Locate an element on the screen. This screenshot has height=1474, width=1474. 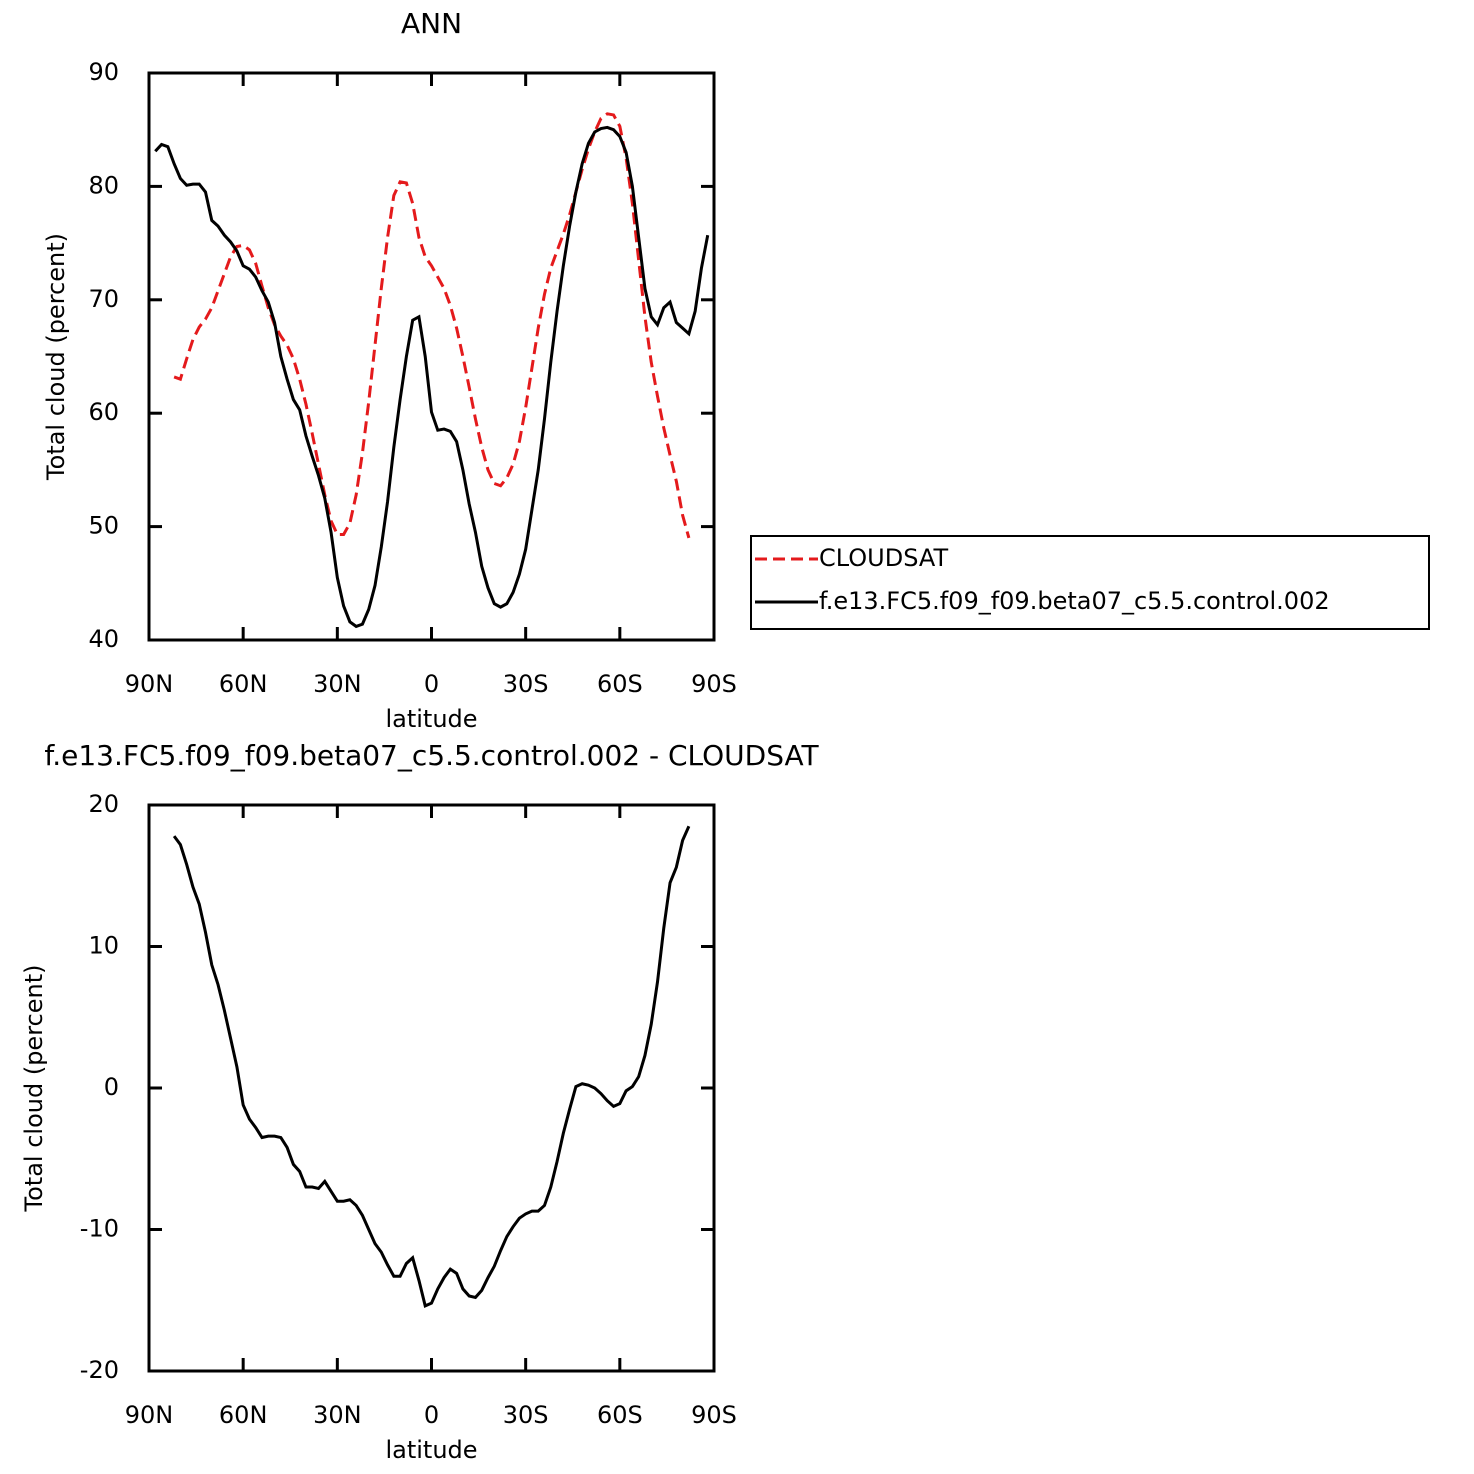
y-tick-label: 50 is located at coordinates (103, 526).